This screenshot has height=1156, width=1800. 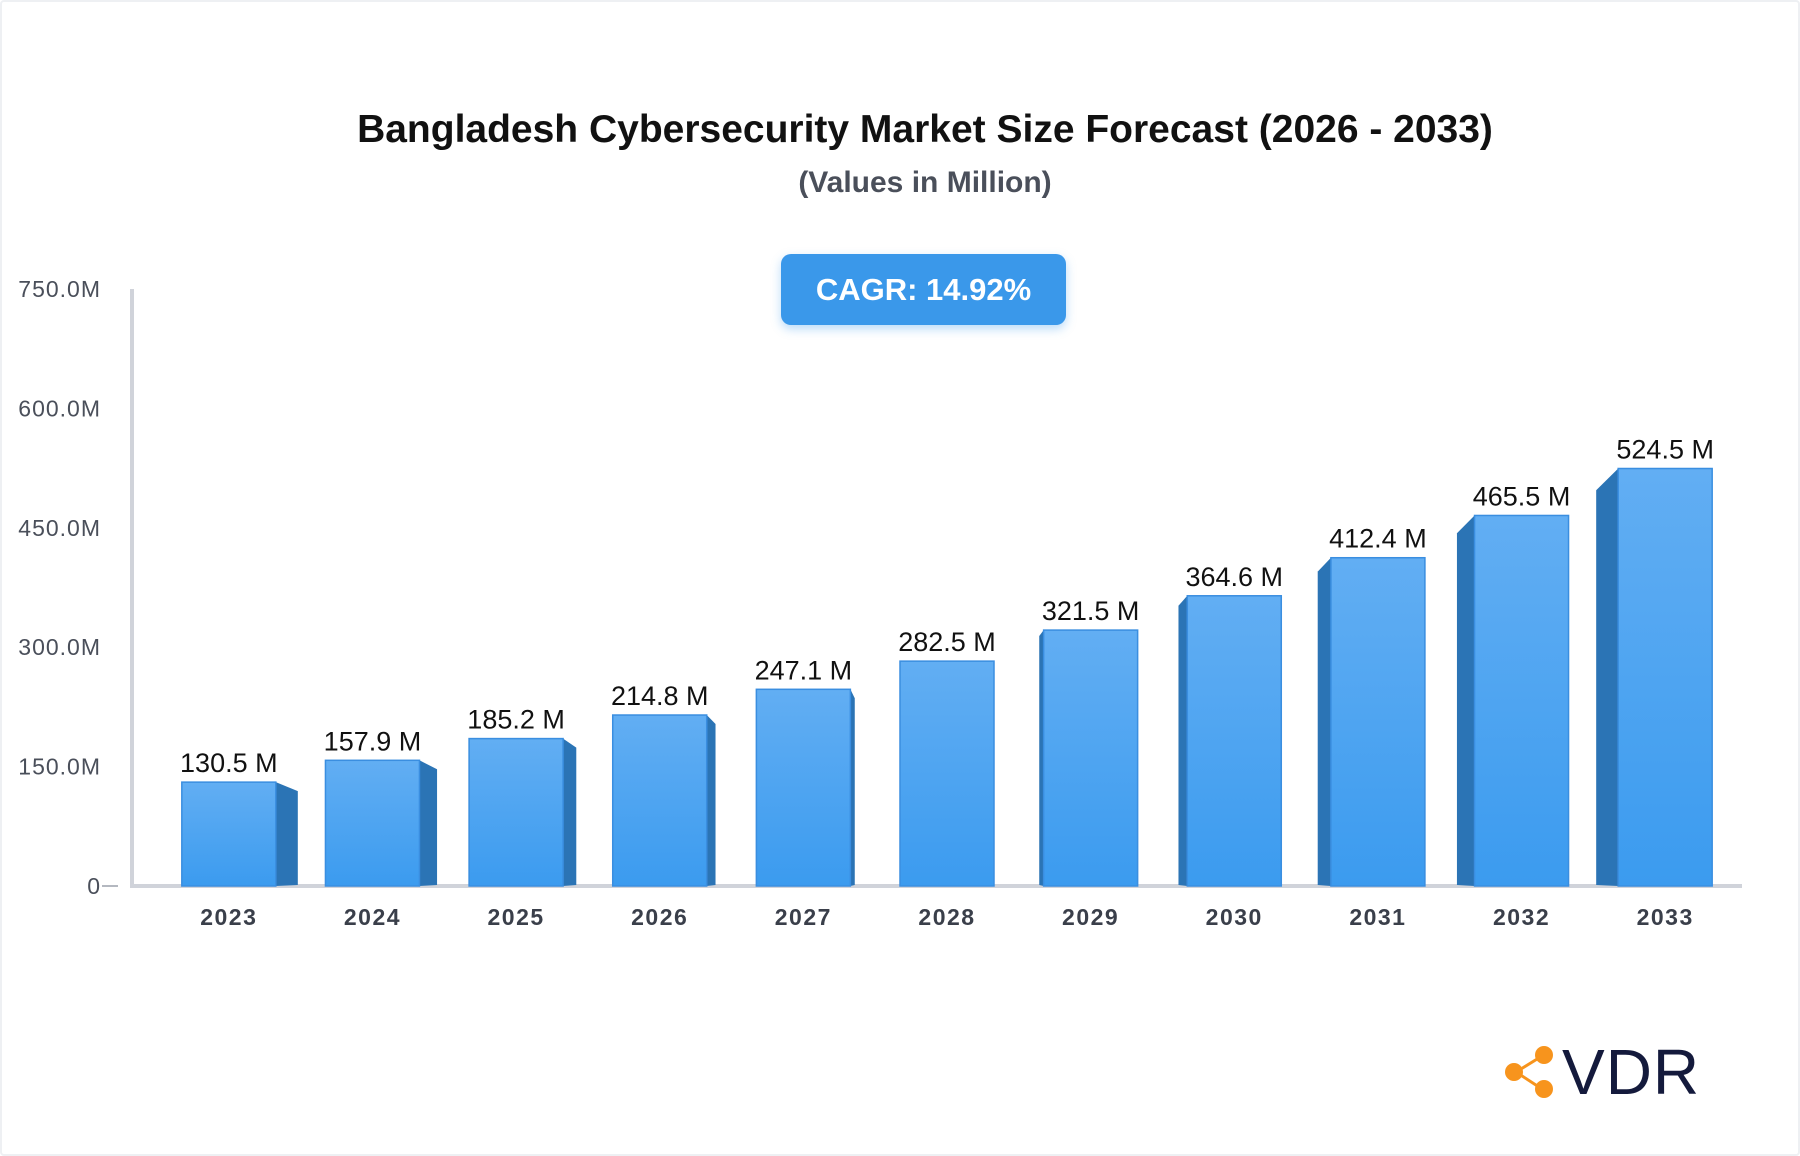 I want to click on x-tick-label: 2030, so click(x=1234, y=917).